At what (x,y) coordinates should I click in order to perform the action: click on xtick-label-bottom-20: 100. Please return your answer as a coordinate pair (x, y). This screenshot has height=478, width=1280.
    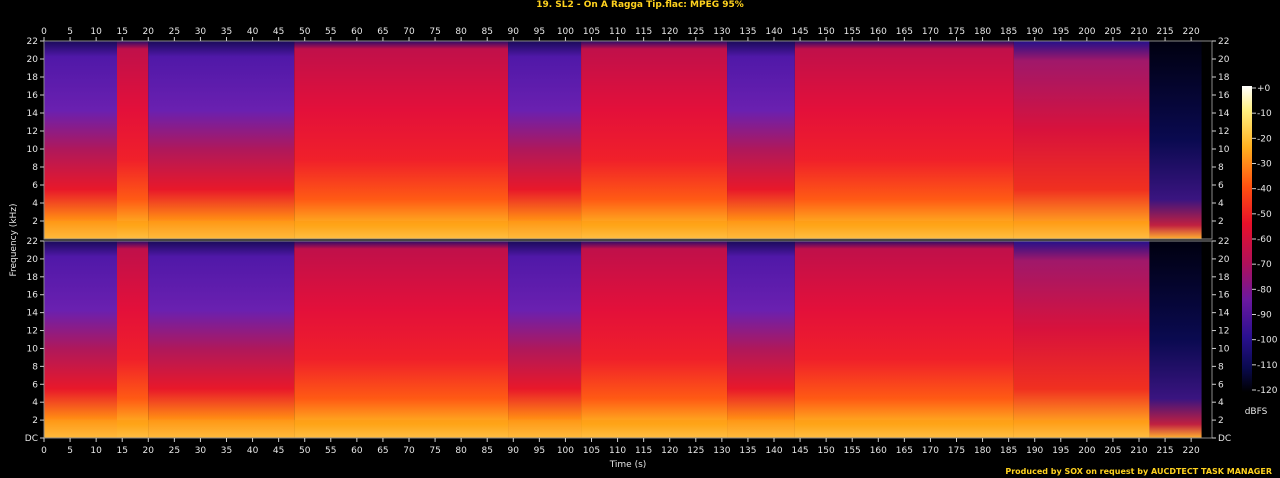
    Looking at the image, I should click on (565, 451).